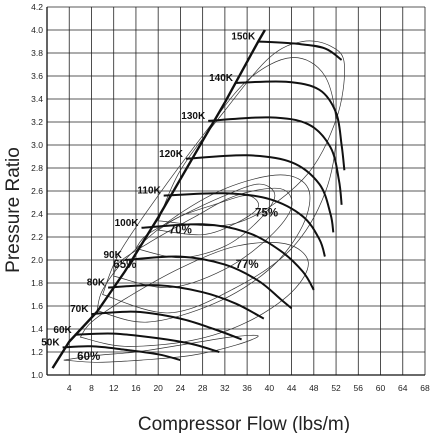 This screenshot has height=433, width=436. Describe the element at coordinates (359, 388) in the screenshot. I see `x-tick-label: 56` at that location.